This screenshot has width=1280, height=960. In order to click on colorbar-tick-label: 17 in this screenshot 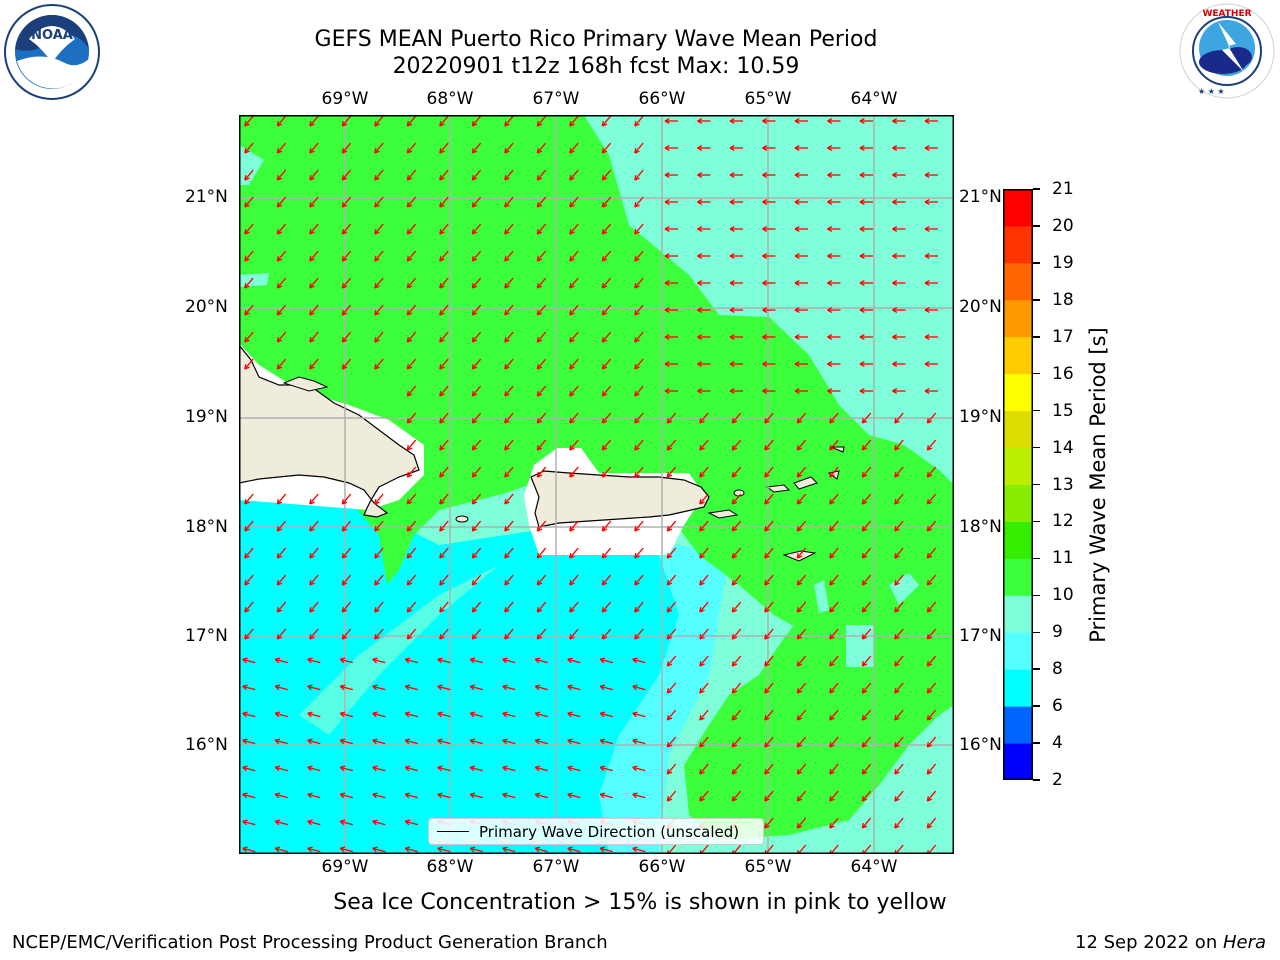, I will do `click(1063, 336)`.